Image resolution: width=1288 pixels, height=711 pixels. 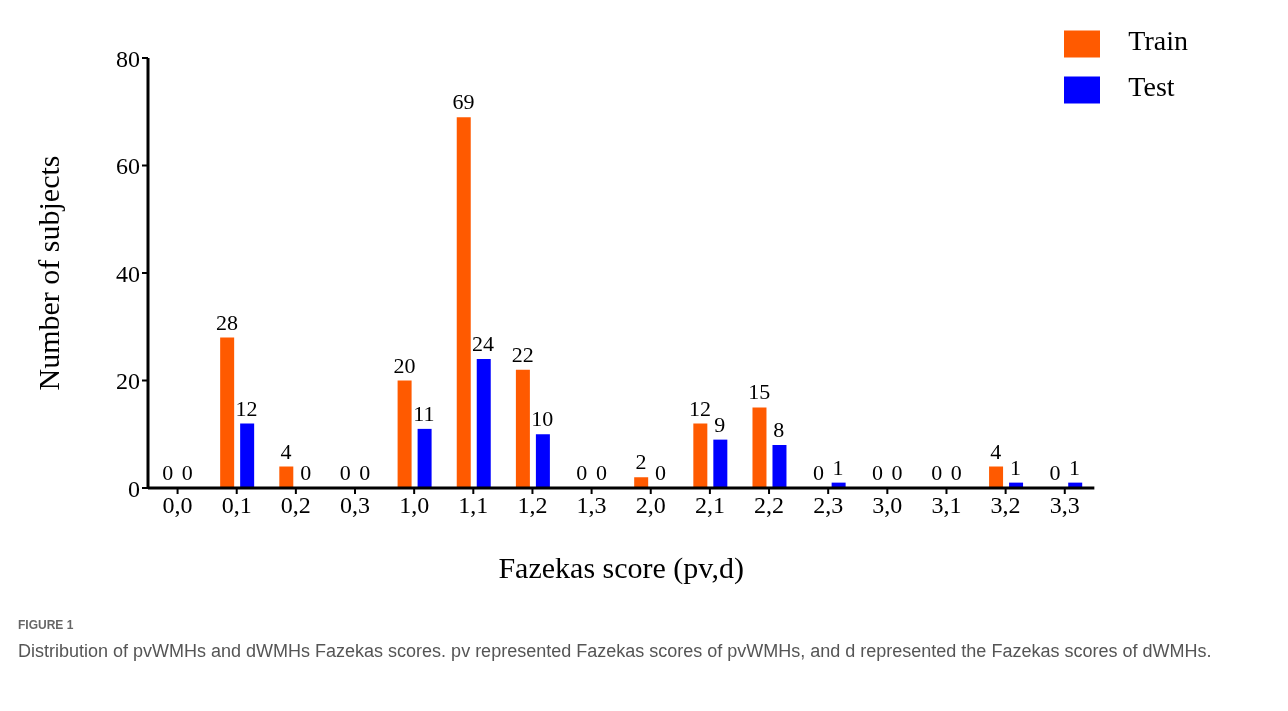 I want to click on x-tick-label: 3,2, so click(x=1005, y=505).